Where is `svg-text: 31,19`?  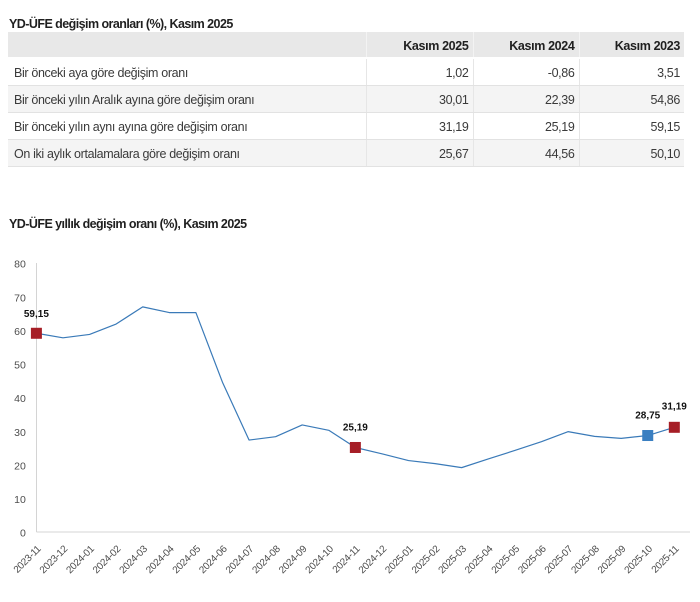
svg-text: 31,19 is located at coordinates (674, 406).